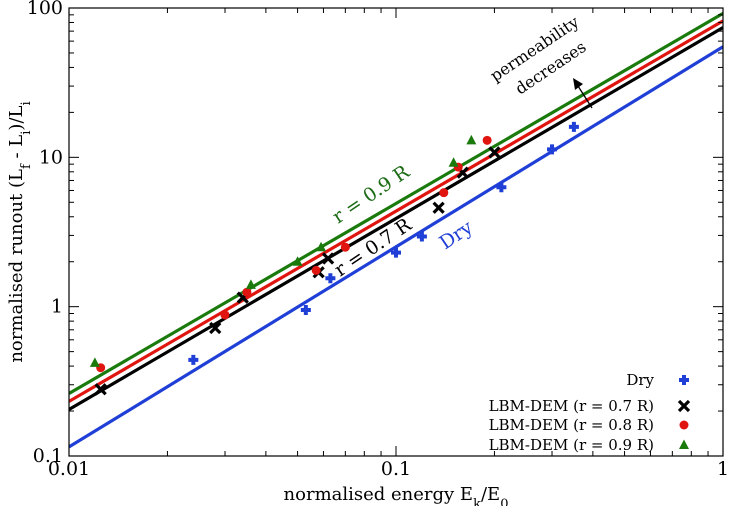  What do you see at coordinates (571, 406) in the screenshot?
I see `legend-label: LBM-DEM (r = 0.7 R)` at bounding box center [571, 406].